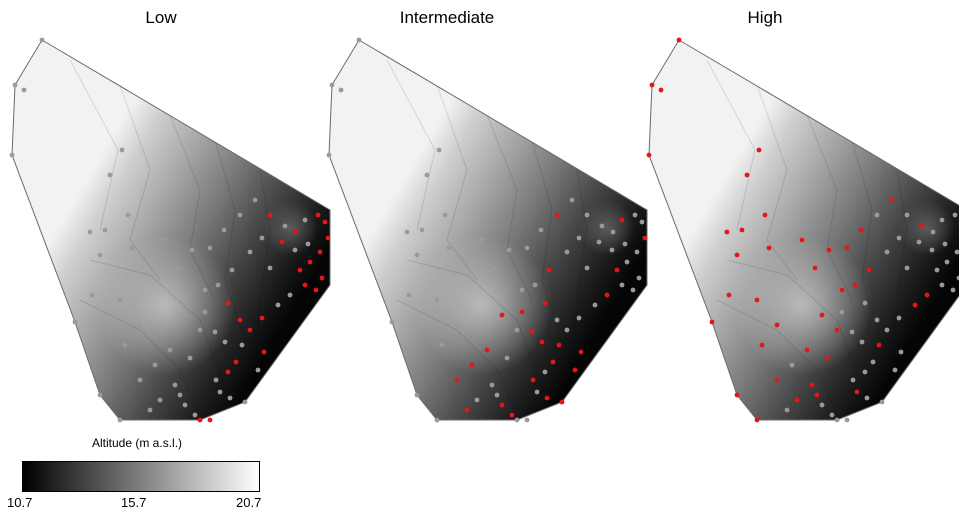  I want to click on panel-title-low: Low, so click(161, 17).